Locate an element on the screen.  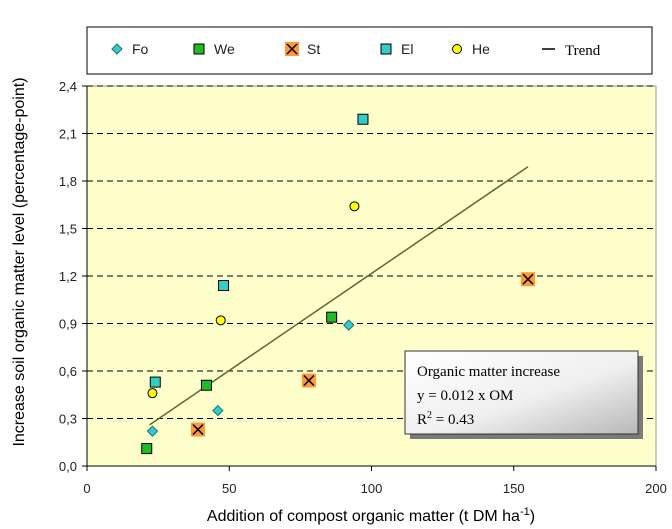
legend-label-st: St is located at coordinates (313, 49).